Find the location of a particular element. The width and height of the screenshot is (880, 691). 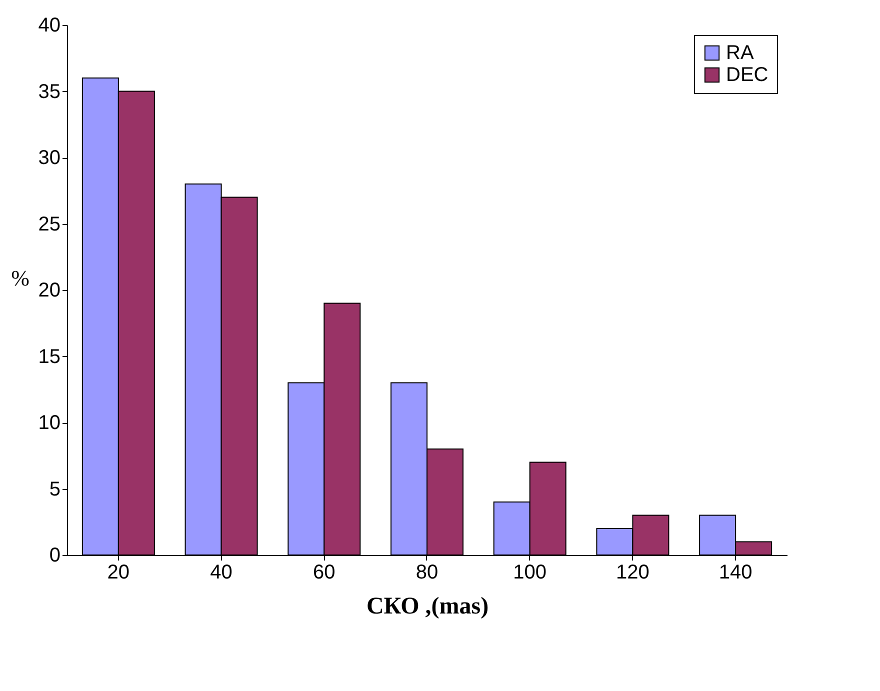

x-tick-label: 120 is located at coordinates (633, 573).